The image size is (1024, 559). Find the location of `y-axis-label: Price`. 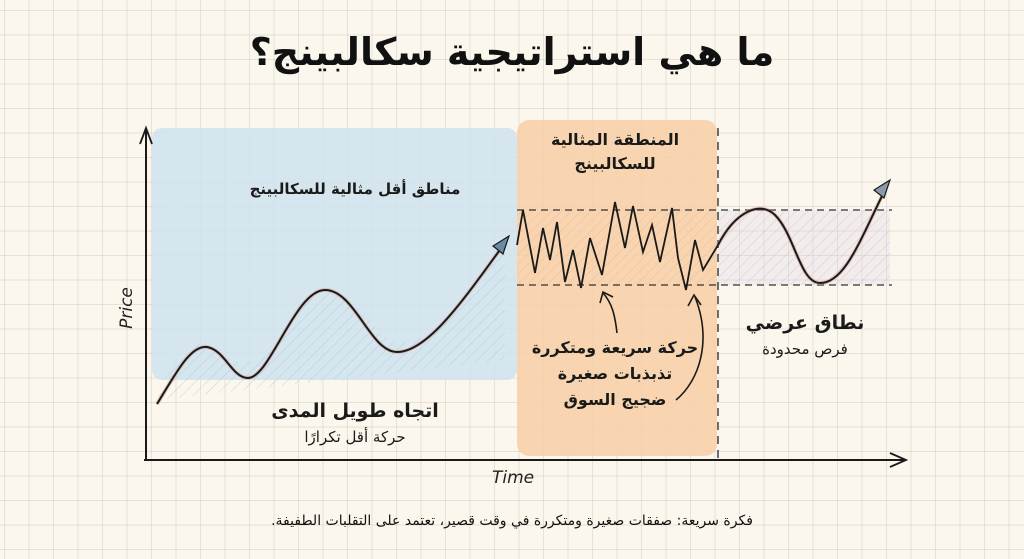

y-axis-label: Price is located at coordinates (126, 308).